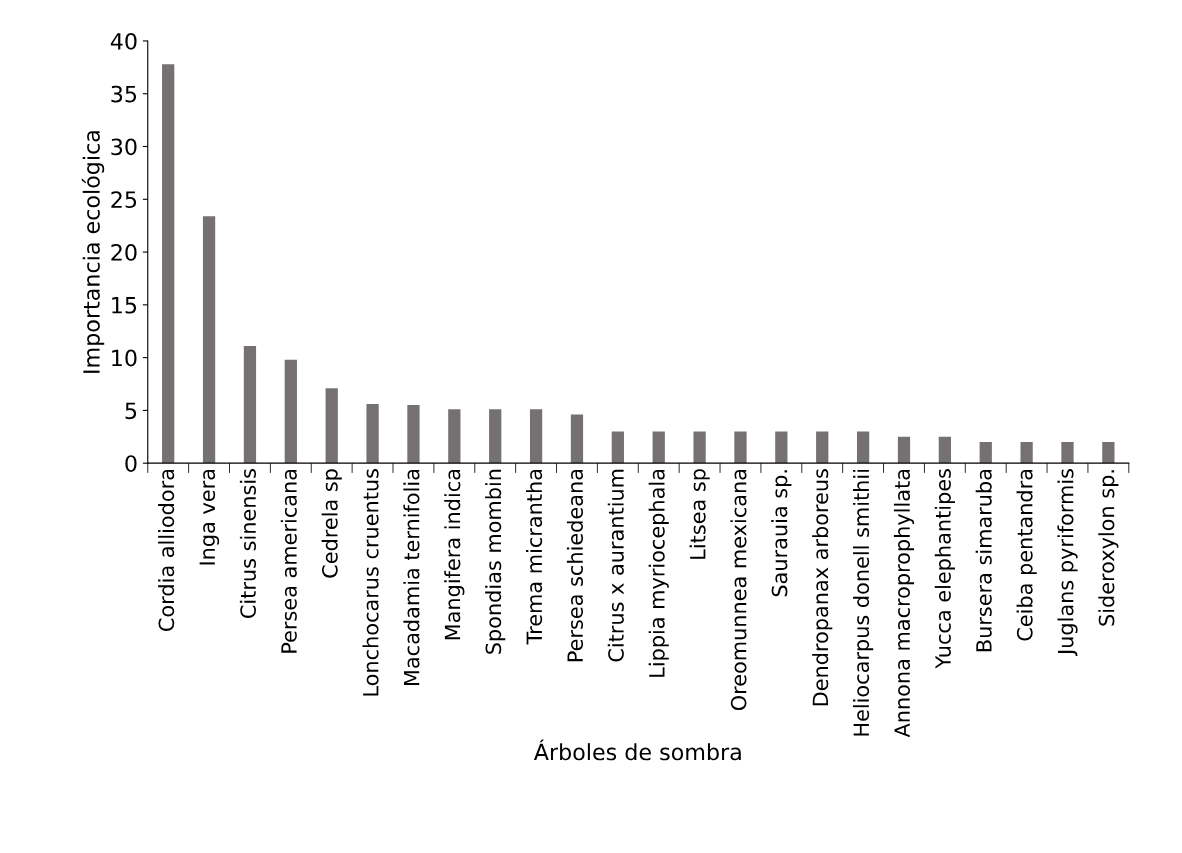 Image resolution: width=1182 pixels, height=853 pixels. What do you see at coordinates (247, 543) in the screenshot?
I see `x-tick-label: Citrus sinensis` at bounding box center [247, 543].